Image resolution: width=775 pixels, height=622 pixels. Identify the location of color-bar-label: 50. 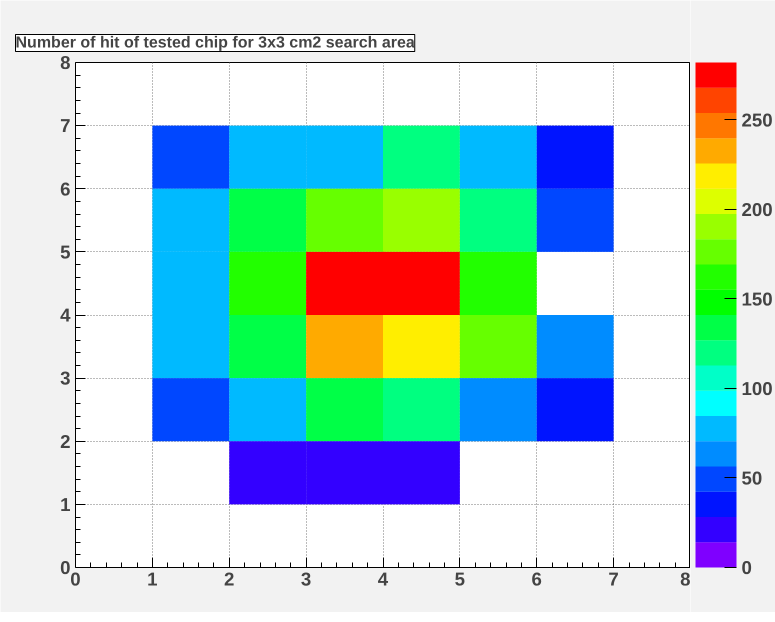
(752, 477).